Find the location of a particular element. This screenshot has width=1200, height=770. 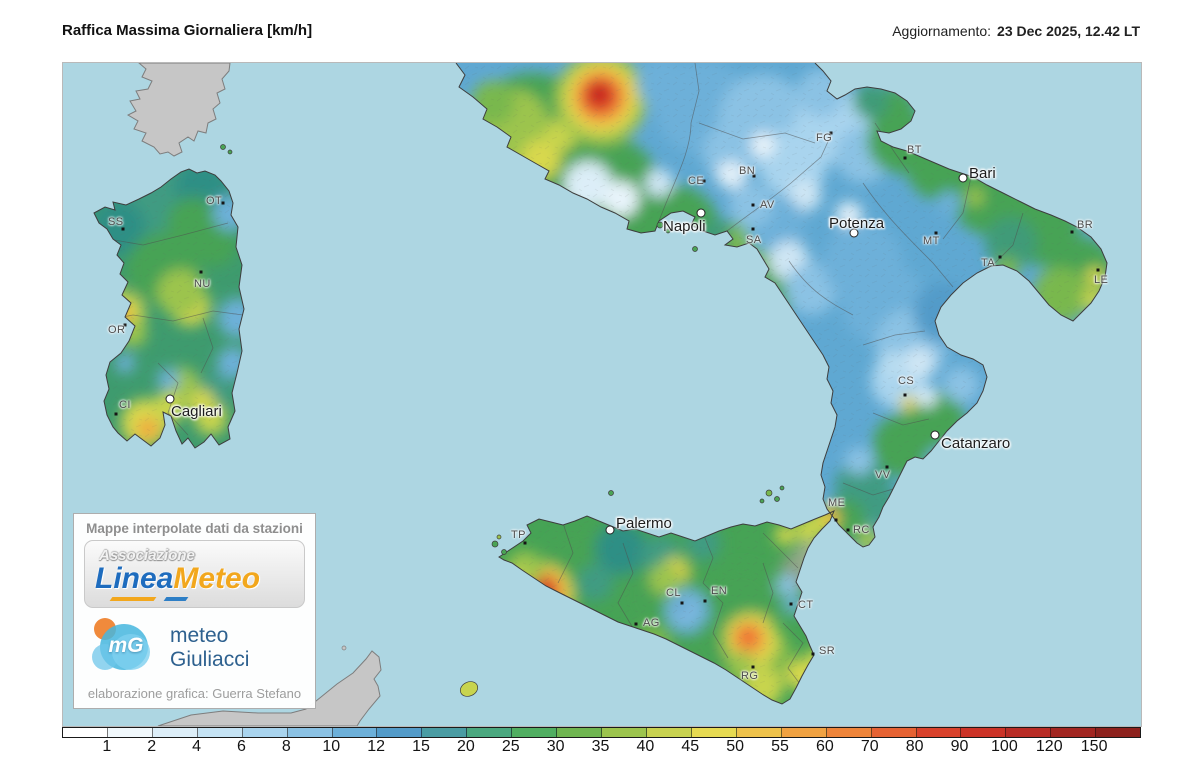

colorbar-tick-label: 10 is located at coordinates (331, 746).